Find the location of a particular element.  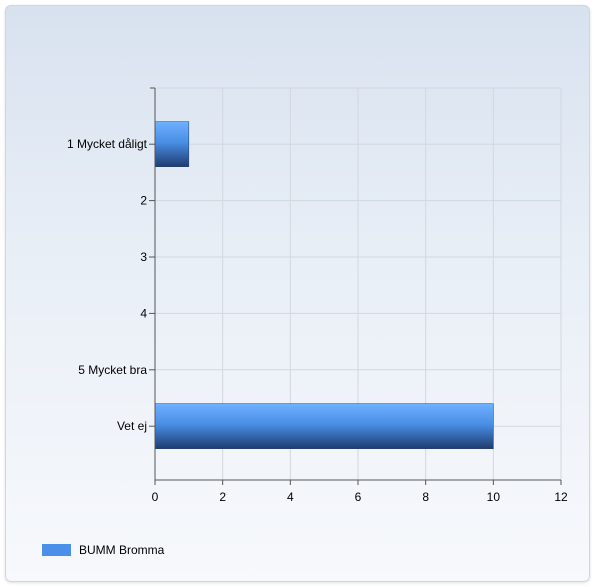

y-tick-label: 1 Mycket dåligt is located at coordinates (107, 144).